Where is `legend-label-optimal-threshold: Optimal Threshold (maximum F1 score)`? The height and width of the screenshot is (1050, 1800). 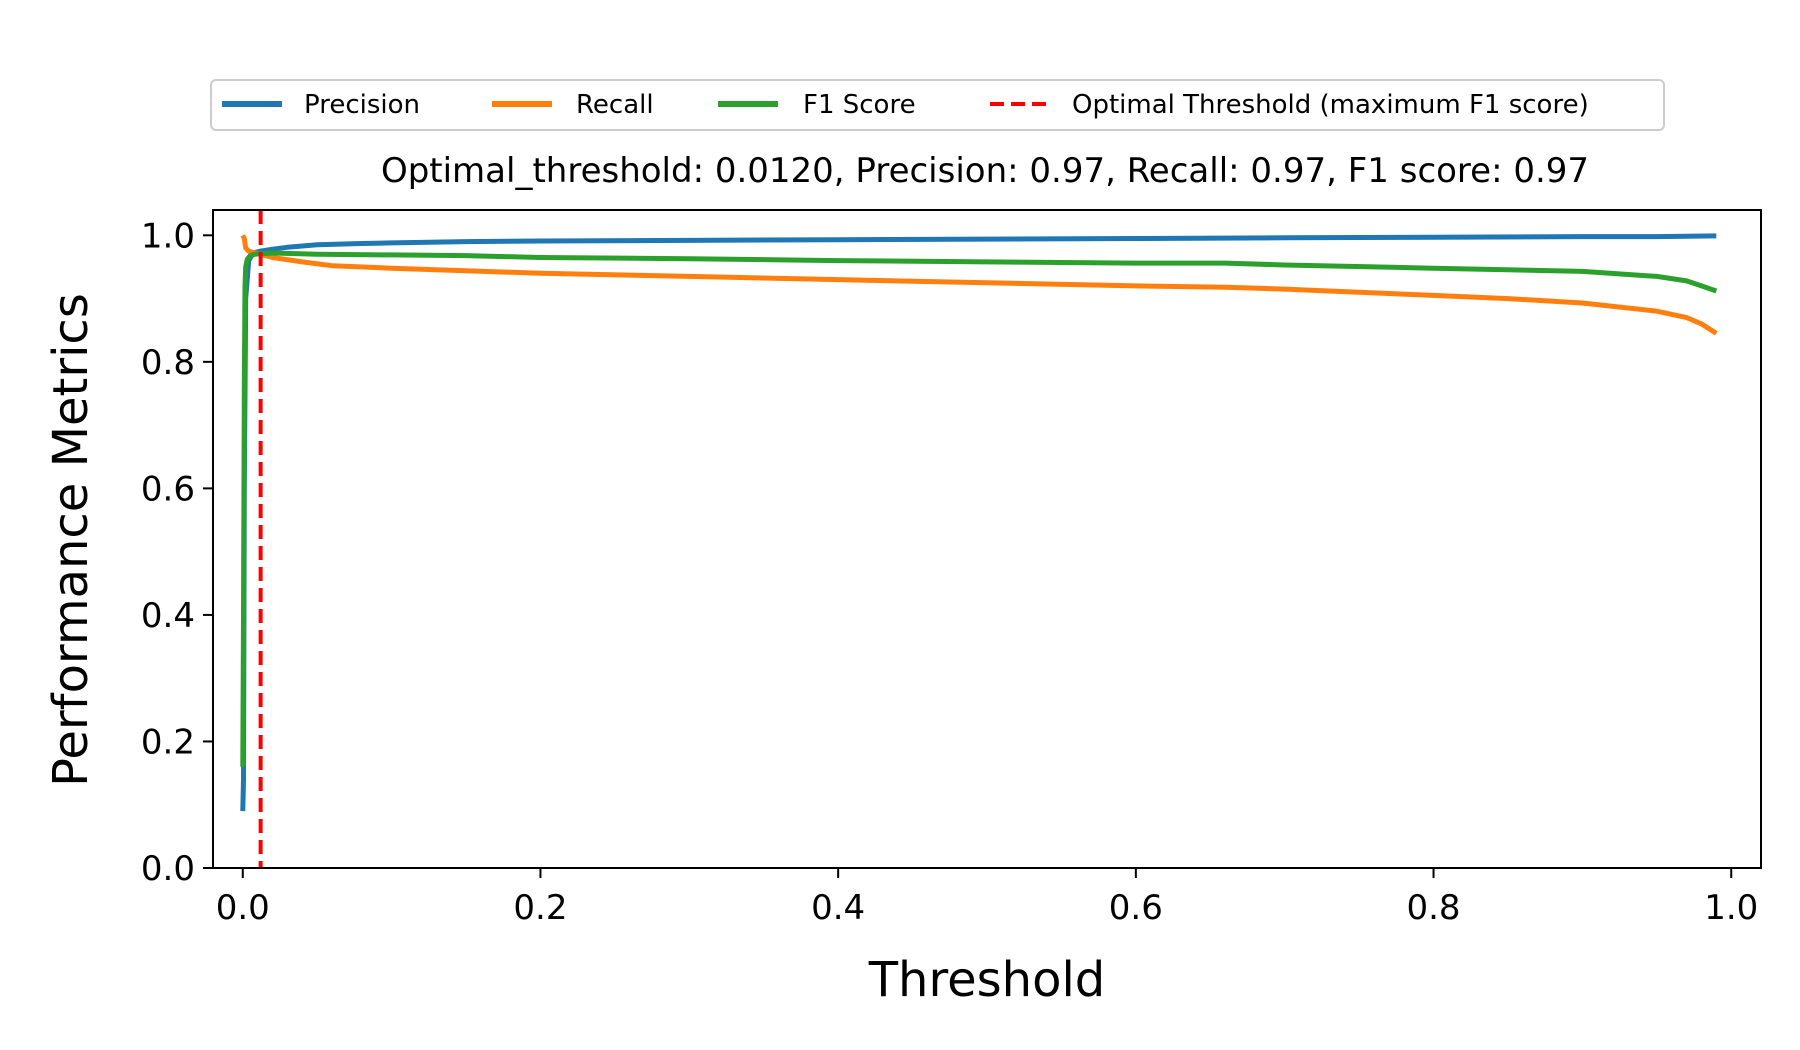
legend-label-optimal-threshold: Optimal Threshold (maximum F1 score) is located at coordinates (1330, 105).